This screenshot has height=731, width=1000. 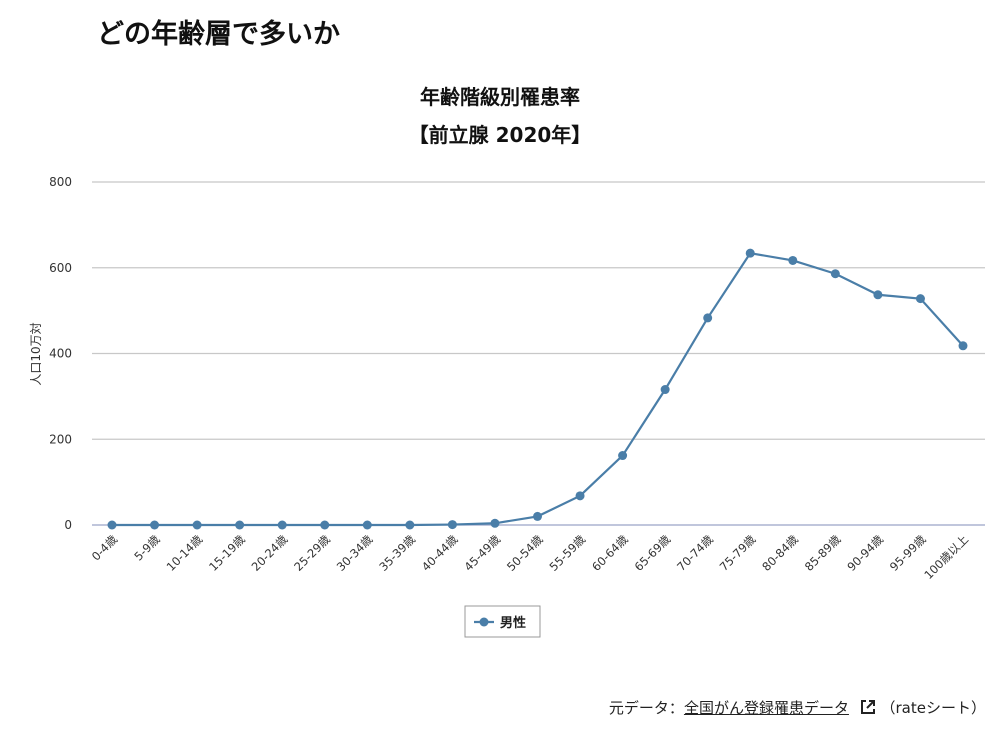 I want to click on x-tick-label: 55-59歳, so click(x=568, y=553).